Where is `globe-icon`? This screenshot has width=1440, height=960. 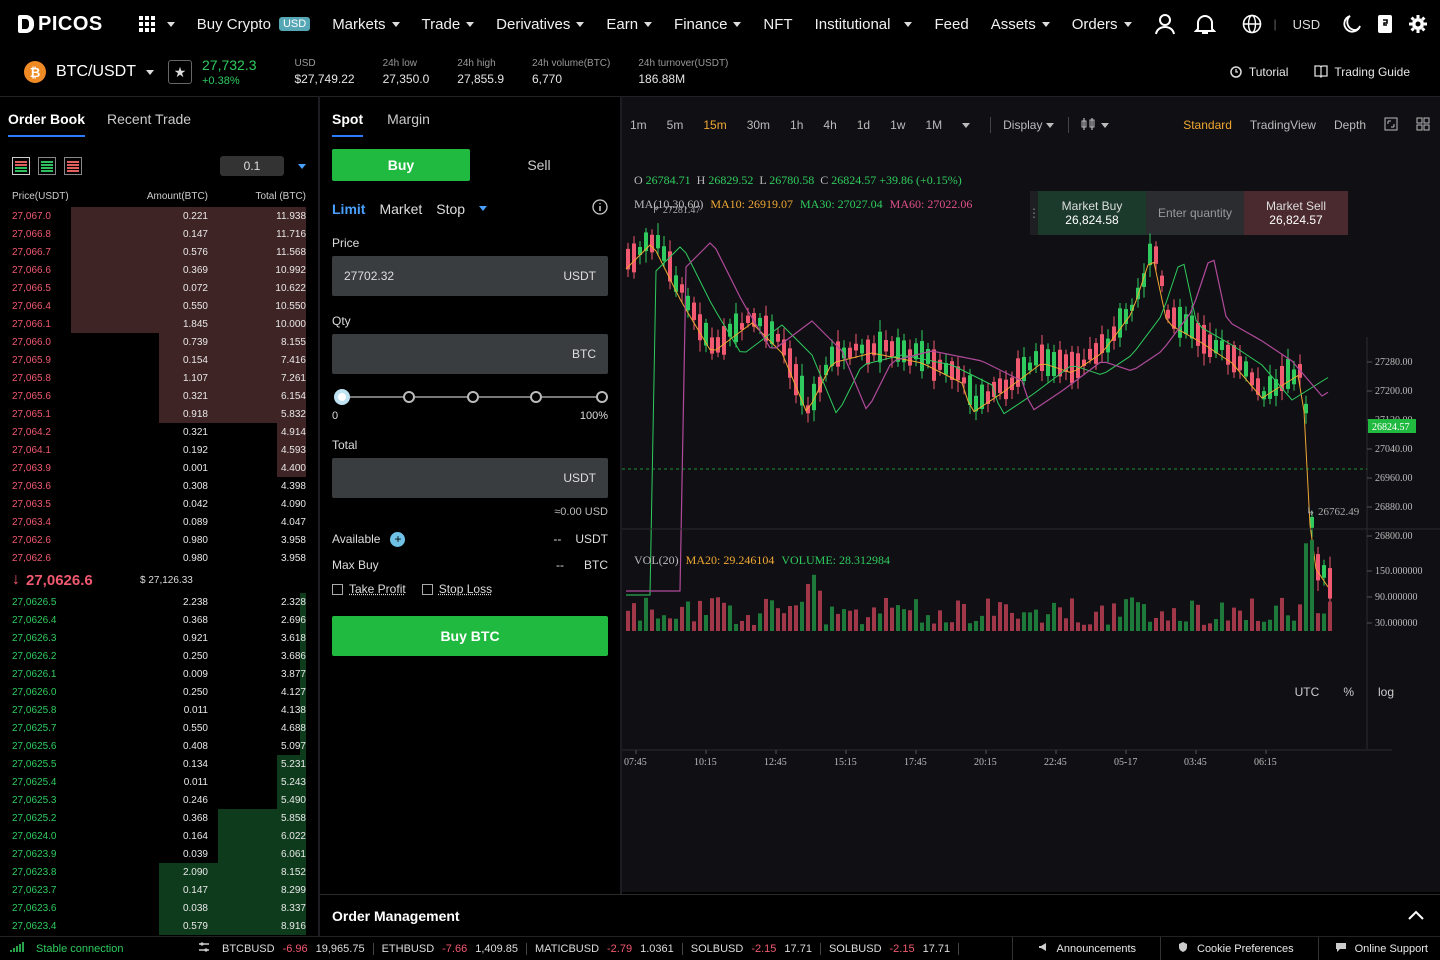
globe-icon is located at coordinates (1252, 24).